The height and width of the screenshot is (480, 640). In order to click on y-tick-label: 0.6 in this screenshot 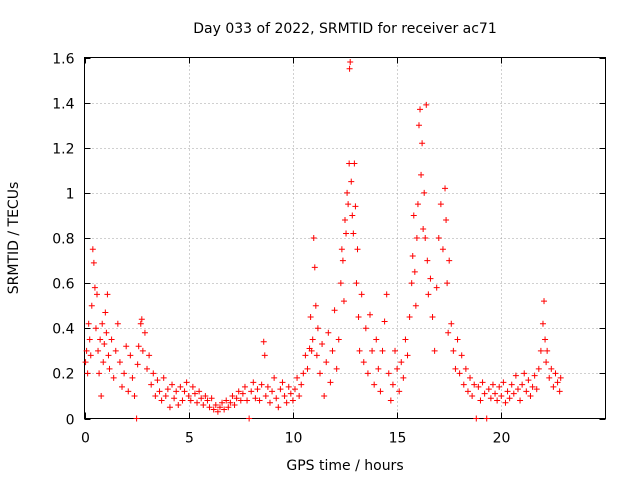, I will do `click(63, 285)`.